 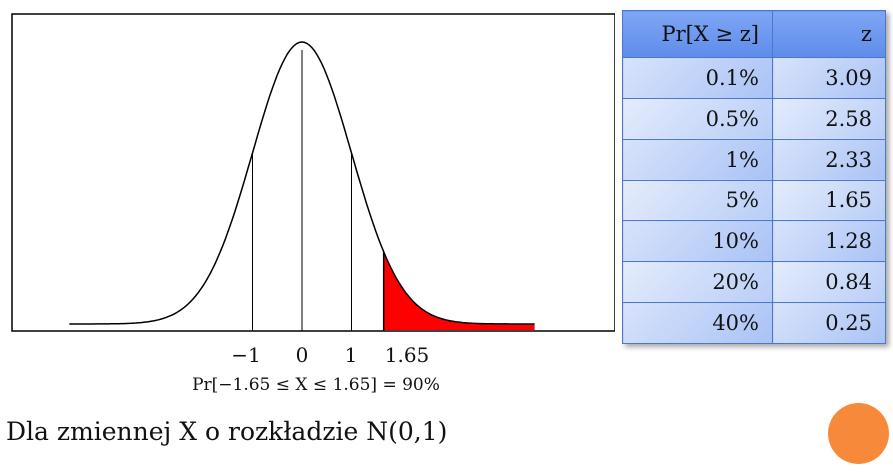 I want to click on cell-probability: 0.5%, so click(x=697, y=118).